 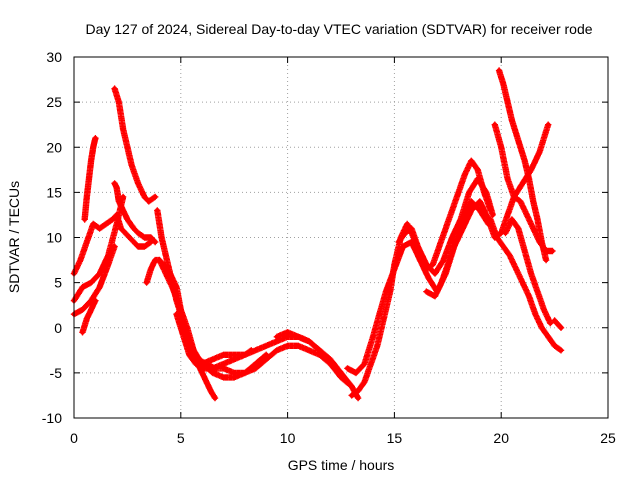 What do you see at coordinates (54, 102) in the screenshot?
I see `y-tick-label: 25` at bounding box center [54, 102].